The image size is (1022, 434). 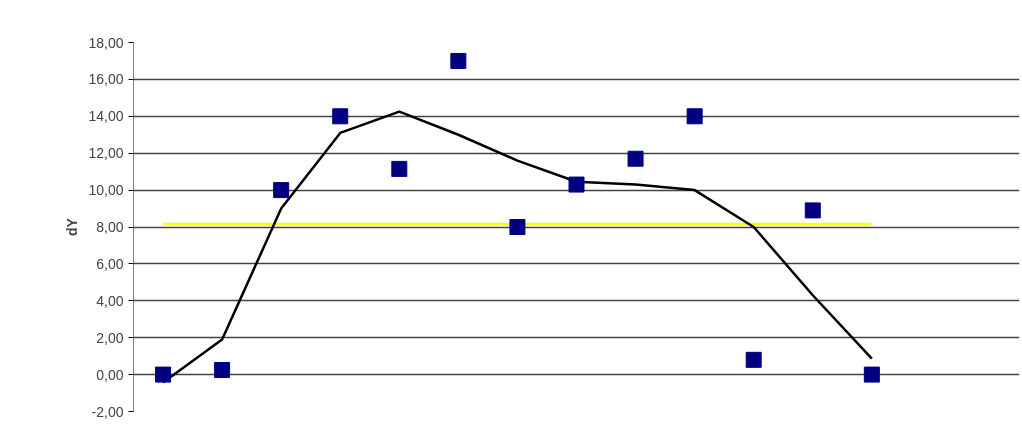 What do you see at coordinates (106, 153) in the screenshot?
I see `y-tick-label: 12,00` at bounding box center [106, 153].